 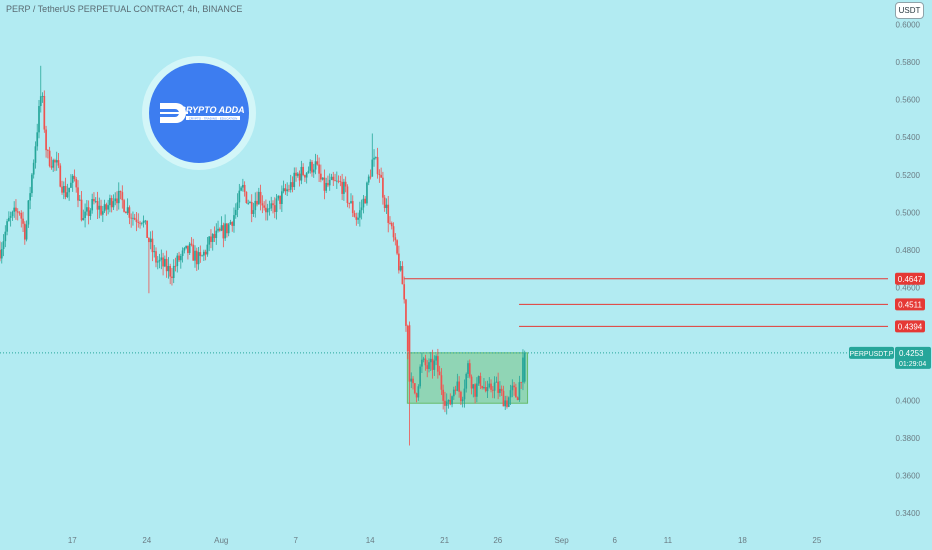 What do you see at coordinates (908, 62) in the screenshot?
I see `price-tick-label: 0.5800` at bounding box center [908, 62].